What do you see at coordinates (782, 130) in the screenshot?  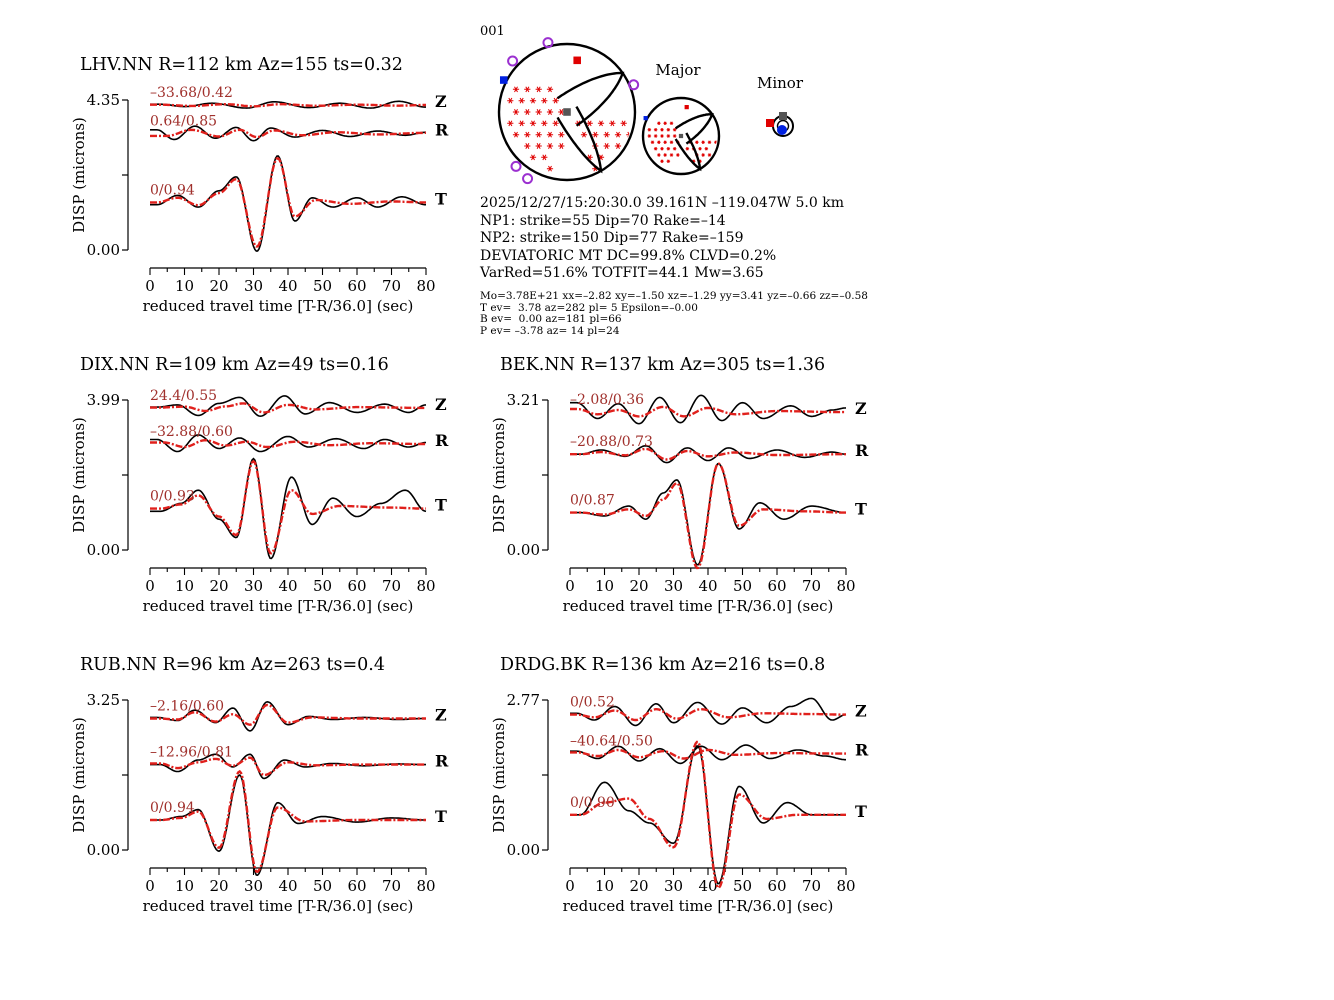 I see `minor-pressure-marker` at bounding box center [782, 130].